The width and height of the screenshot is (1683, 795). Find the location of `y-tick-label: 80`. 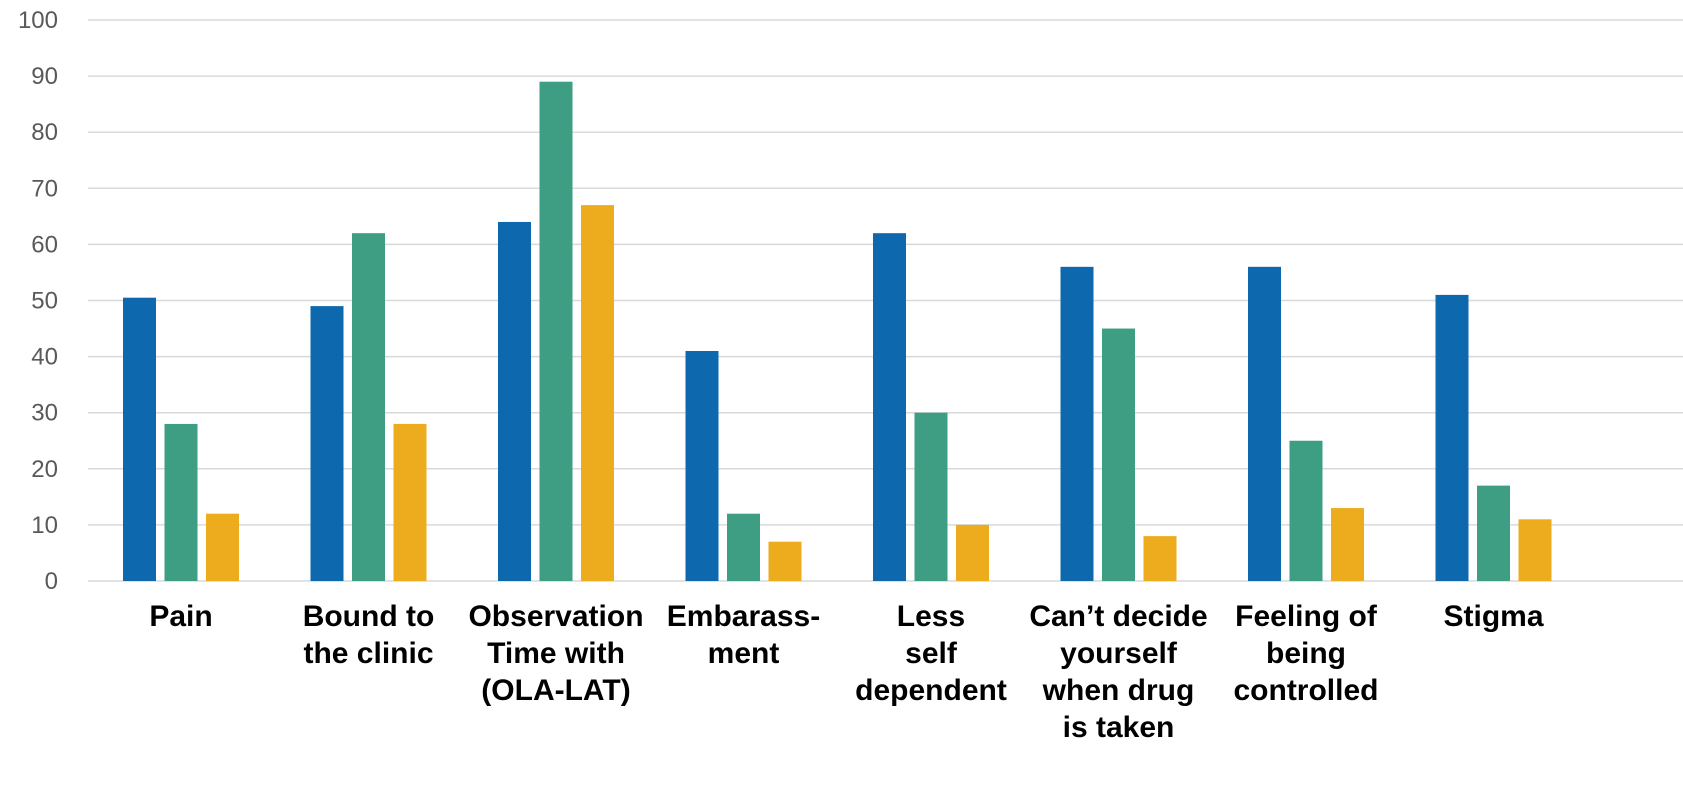

y-tick-label: 80 is located at coordinates (44, 132).